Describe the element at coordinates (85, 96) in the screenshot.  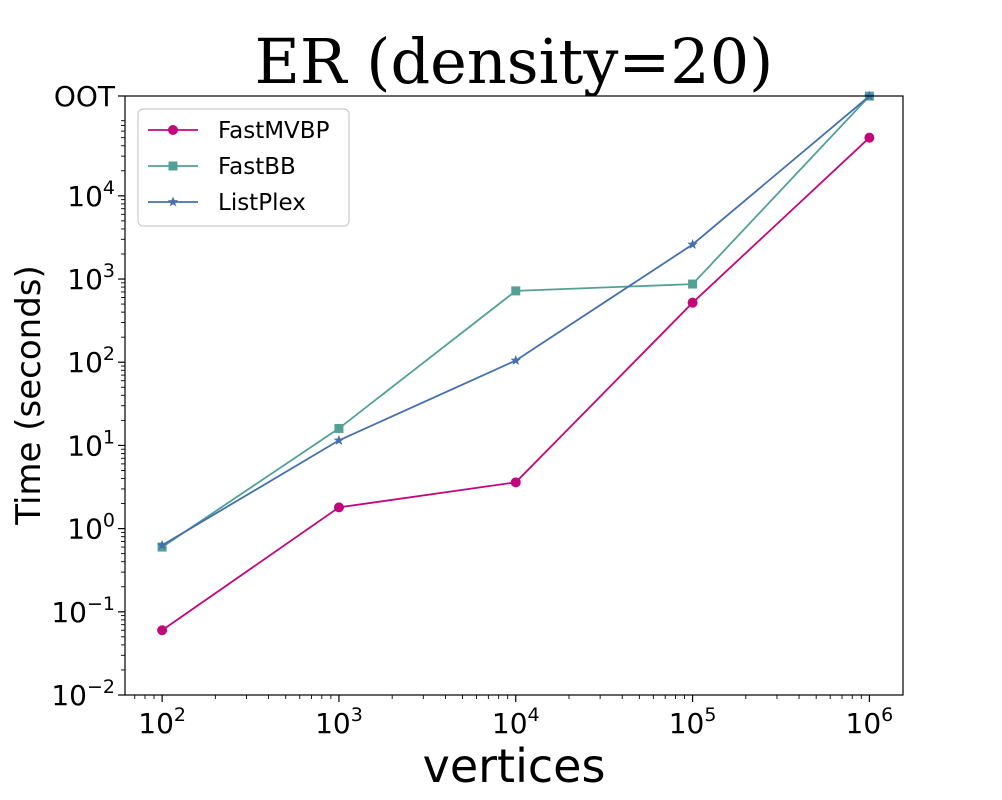
I see `y-tick-label: OOT` at that location.